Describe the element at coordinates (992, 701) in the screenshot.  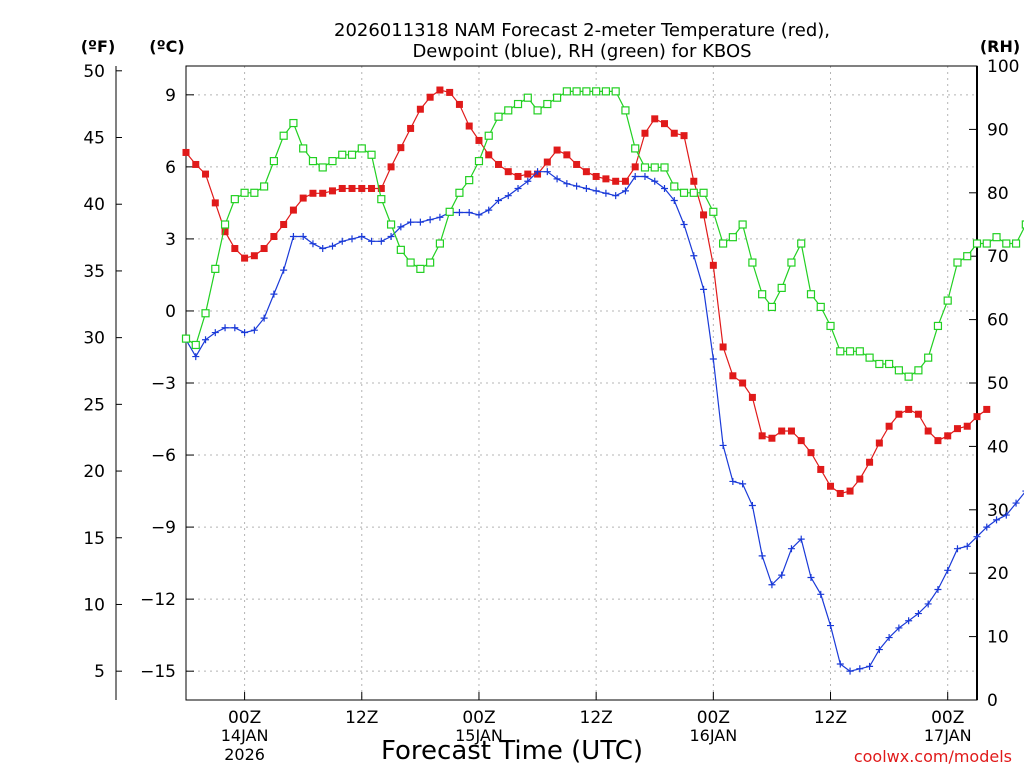
I see `rh-tick-label: 0` at that location.